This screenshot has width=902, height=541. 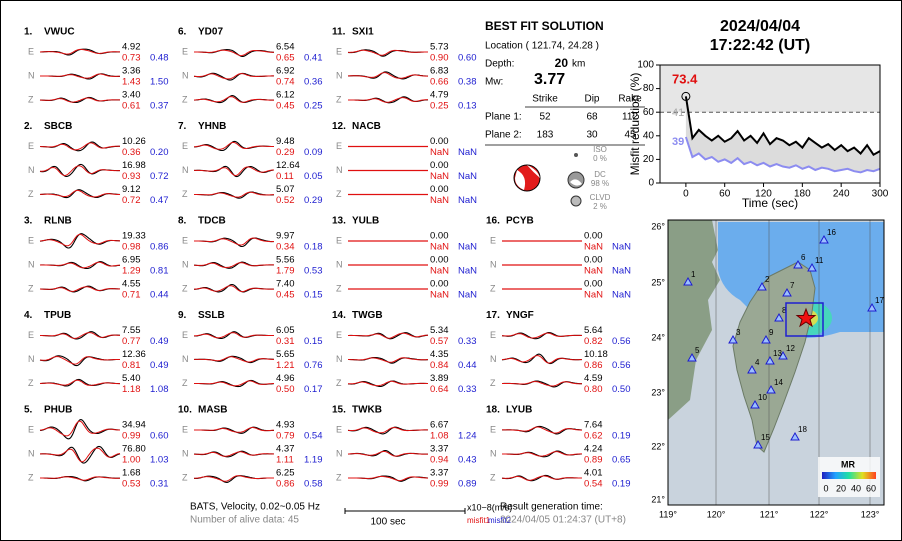 I want to click on misfit1: 0.62, so click(x=593, y=436).